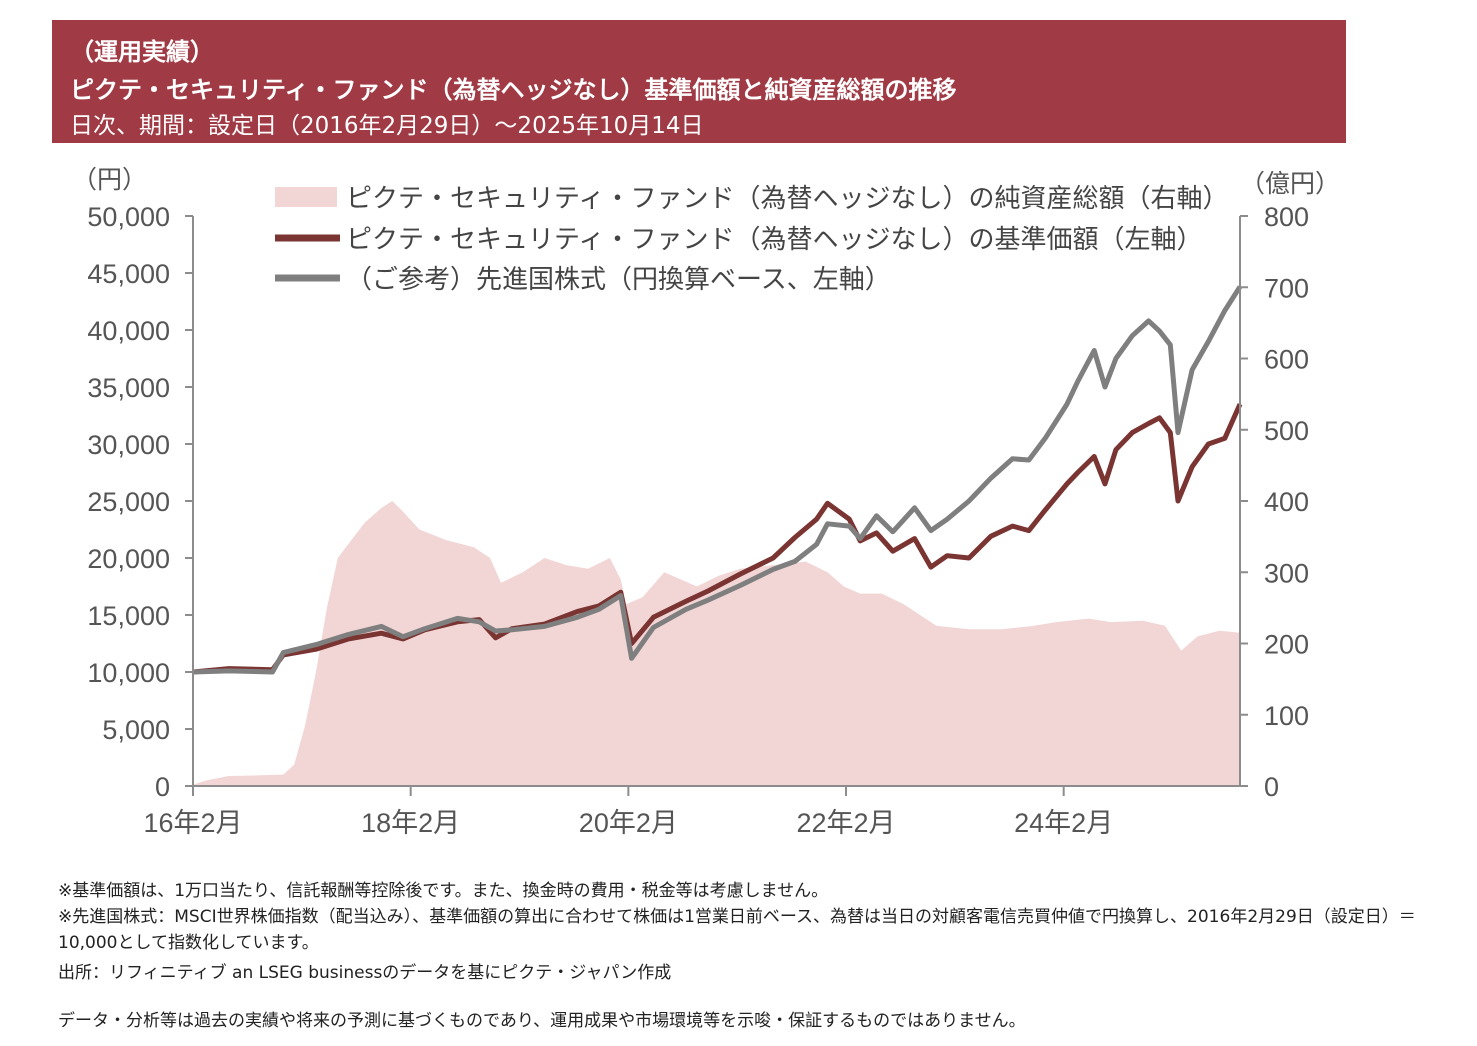  What do you see at coordinates (1286, 360) in the screenshot?
I see `right-tick-label: 600` at bounding box center [1286, 360].